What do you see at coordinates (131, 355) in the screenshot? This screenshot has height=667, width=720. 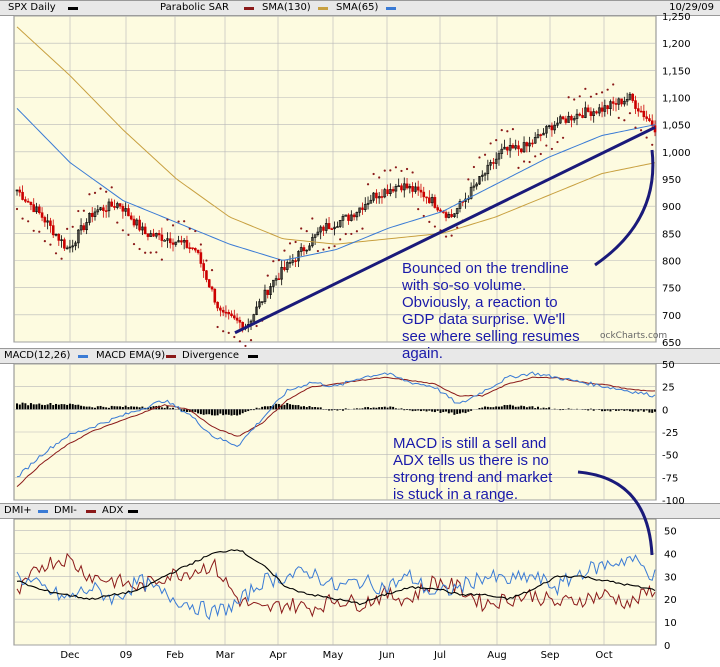 I see `legend-macd-ema: MACD EMA(9)` at bounding box center [131, 355].